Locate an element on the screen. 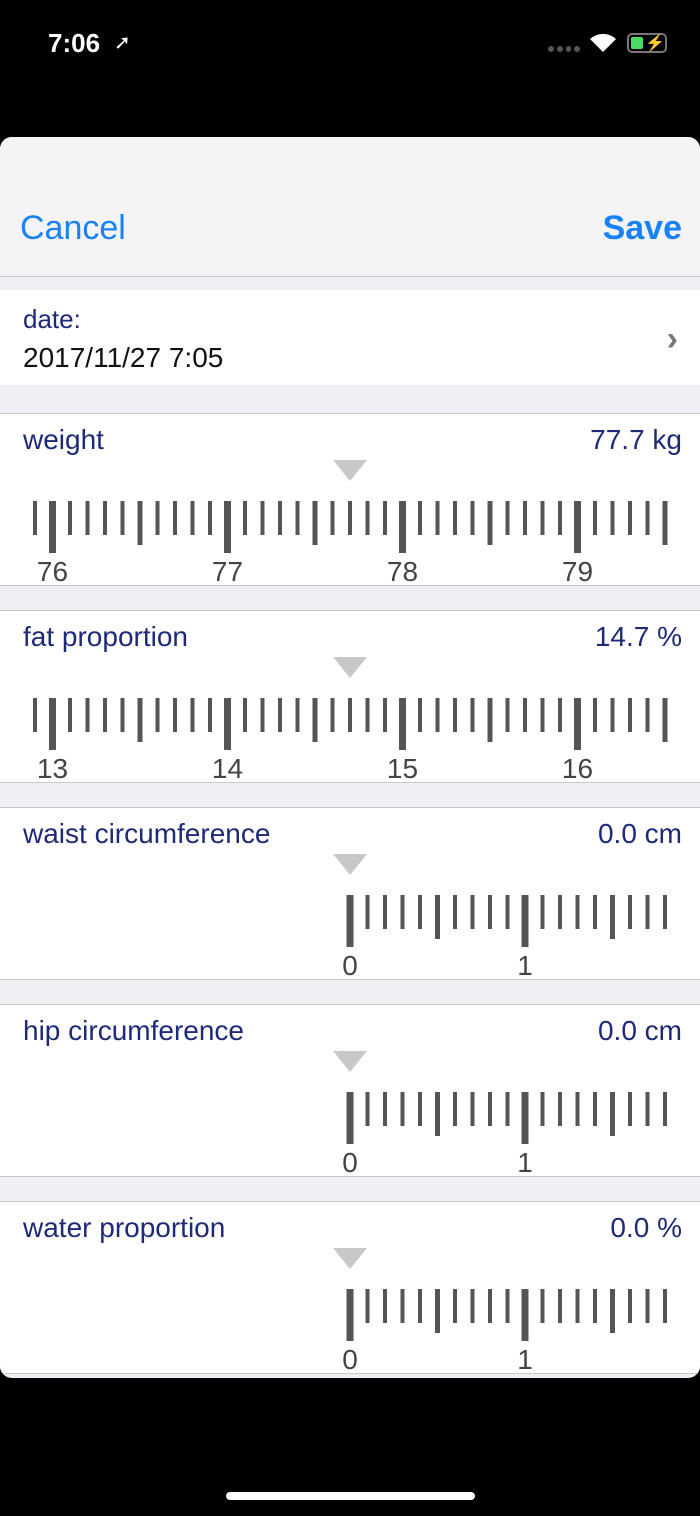  pointer-icon is located at coordinates (350, 667).